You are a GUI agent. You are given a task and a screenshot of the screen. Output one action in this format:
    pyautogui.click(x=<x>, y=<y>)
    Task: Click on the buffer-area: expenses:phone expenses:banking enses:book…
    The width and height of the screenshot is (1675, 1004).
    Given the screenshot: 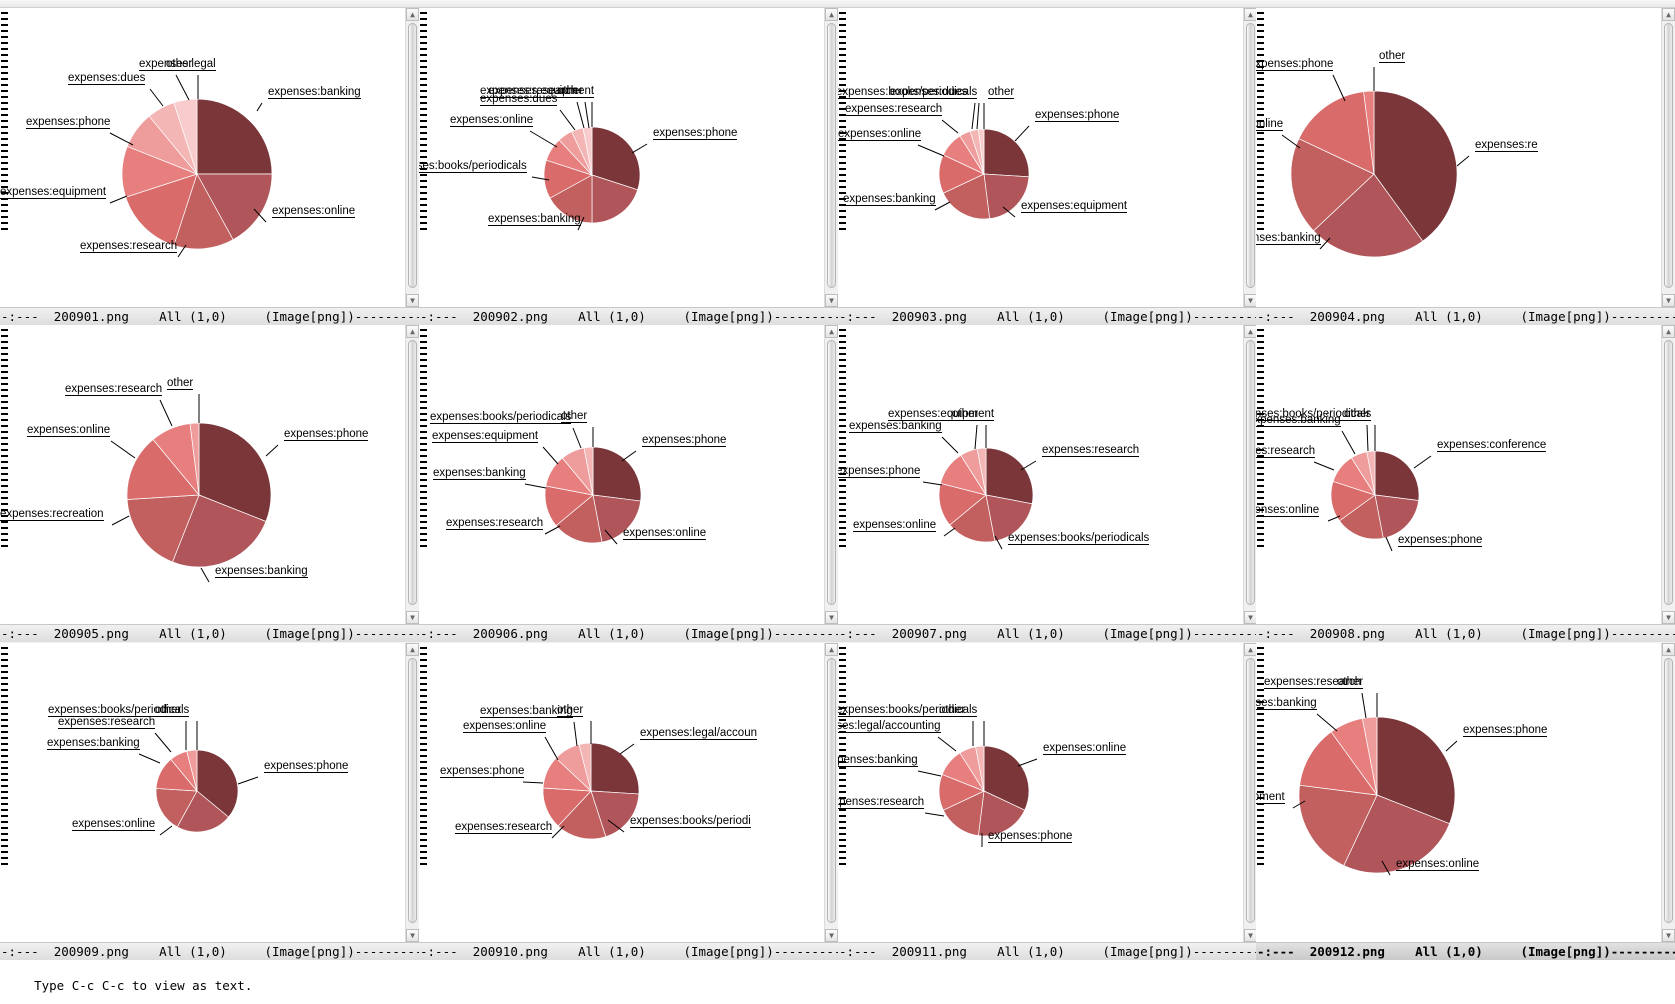 What is the action you would take?
    pyautogui.click(x=628, y=157)
    